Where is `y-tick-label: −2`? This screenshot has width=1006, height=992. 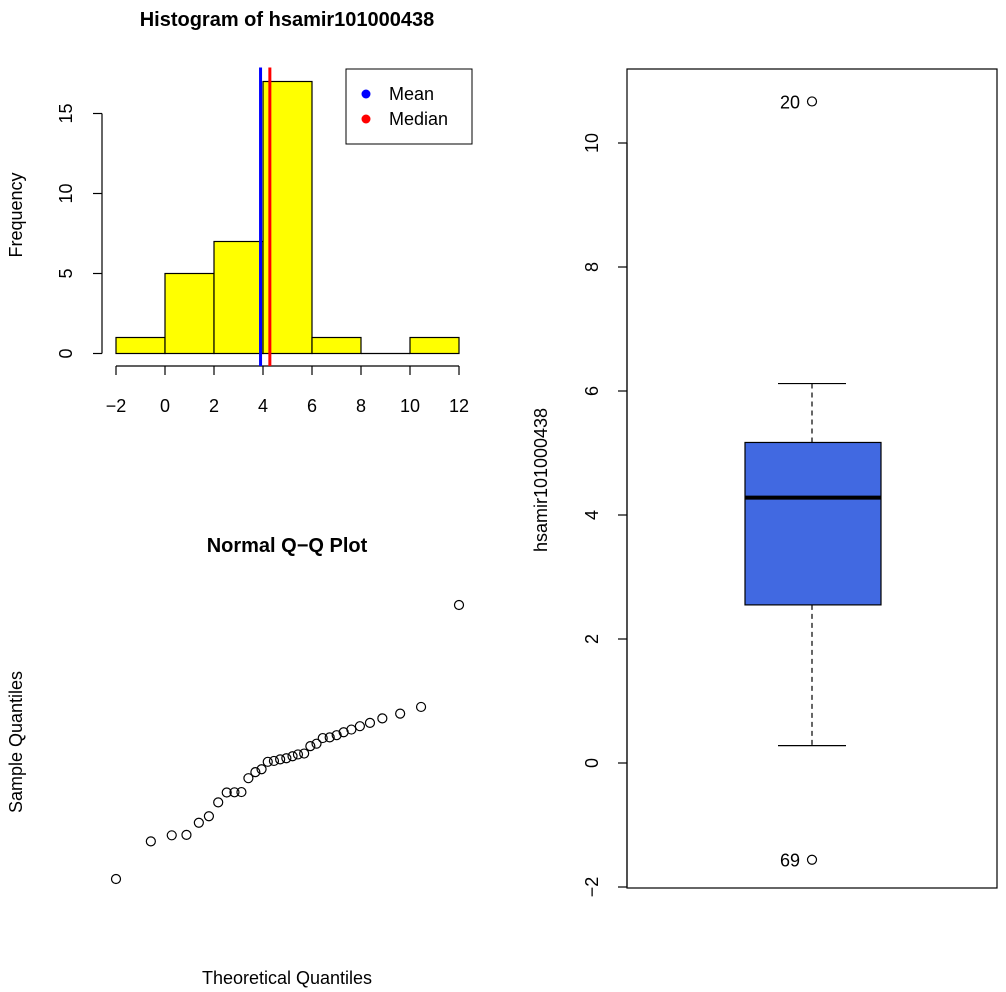 y-tick-label: −2 is located at coordinates (592, 887).